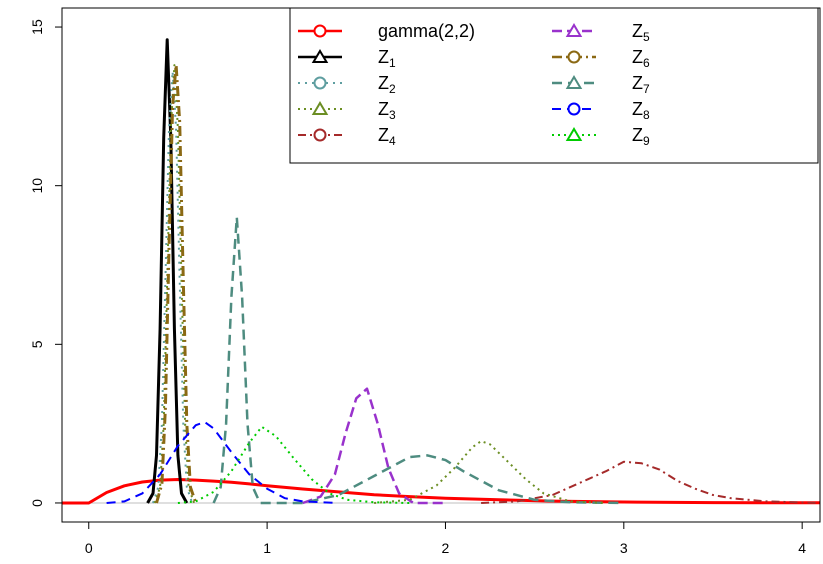 The width and height of the screenshot is (823, 564). Describe the element at coordinates (601, 136) in the screenshot. I see `legend-entry: Z9` at that location.